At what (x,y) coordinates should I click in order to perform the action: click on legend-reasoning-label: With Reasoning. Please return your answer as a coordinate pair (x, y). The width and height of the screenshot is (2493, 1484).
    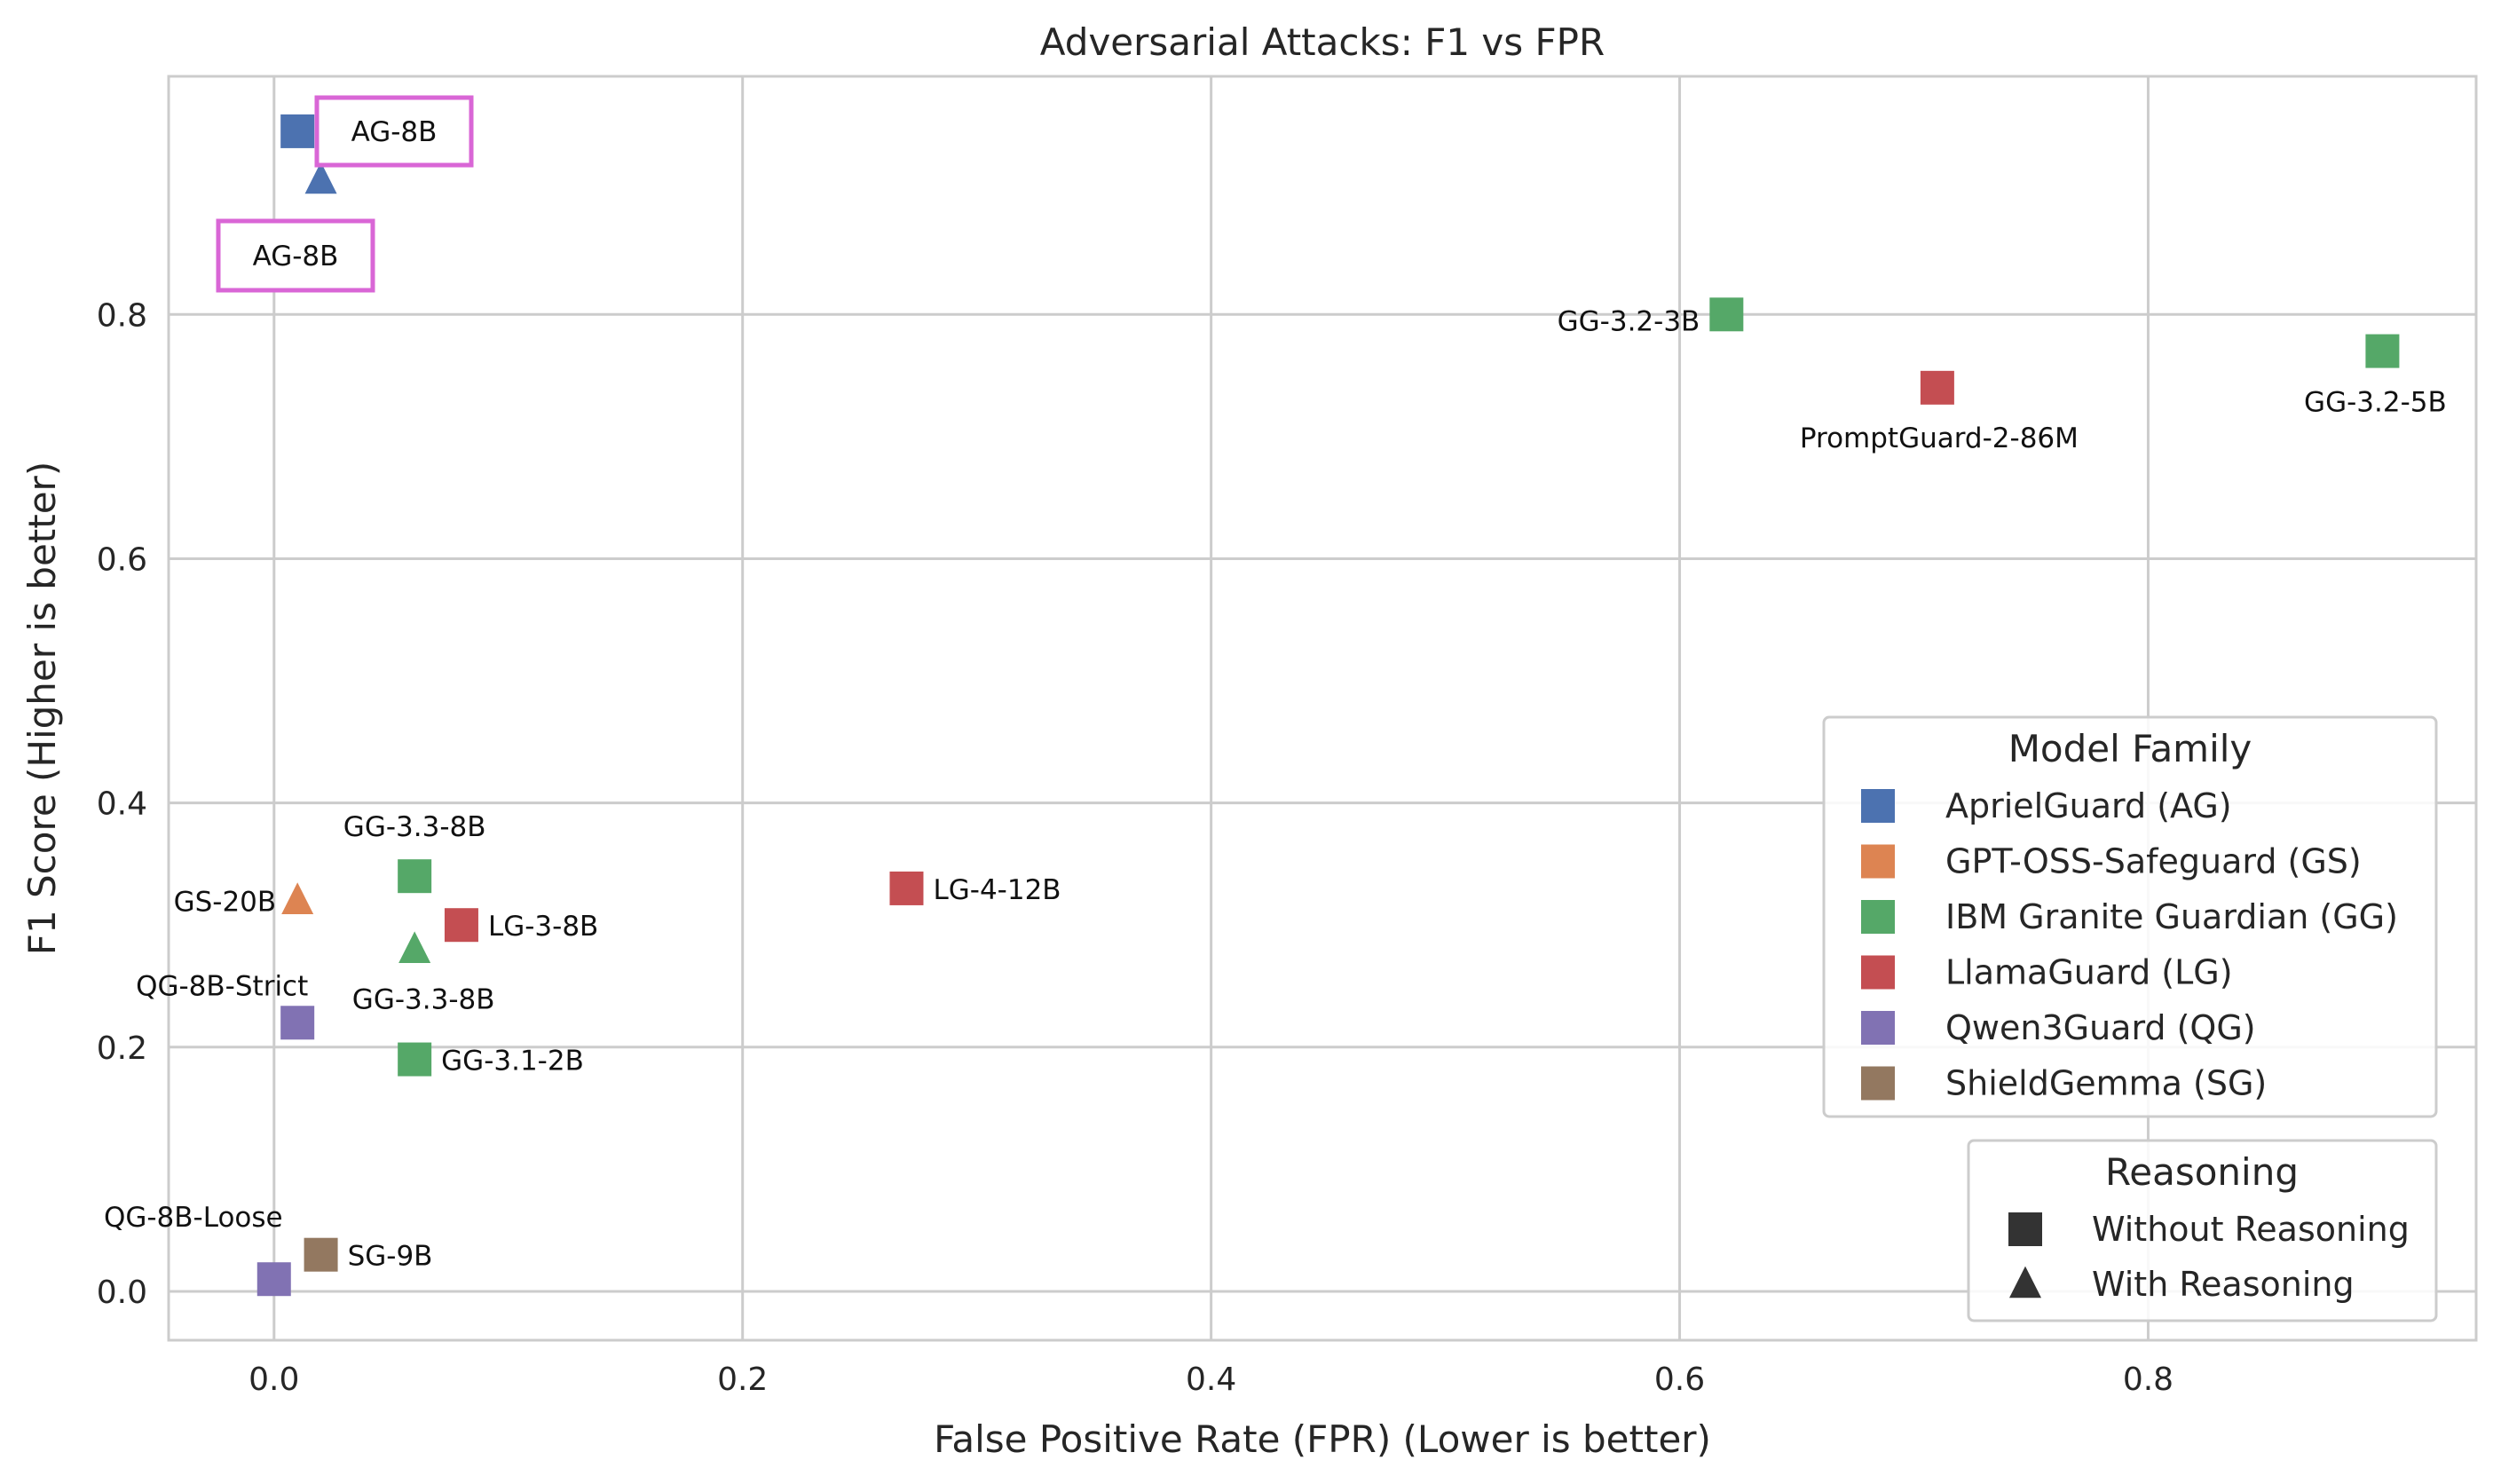
    Looking at the image, I should click on (2223, 1284).